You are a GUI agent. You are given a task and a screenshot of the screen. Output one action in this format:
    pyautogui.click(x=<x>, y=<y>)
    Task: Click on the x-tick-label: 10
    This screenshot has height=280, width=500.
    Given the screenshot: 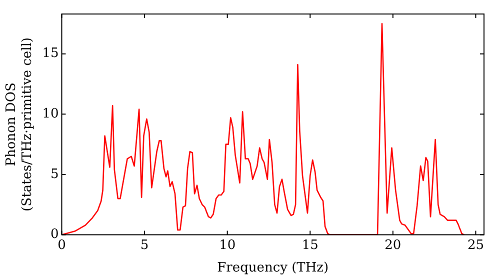 What is the action you would take?
    pyautogui.click(x=227, y=245)
    